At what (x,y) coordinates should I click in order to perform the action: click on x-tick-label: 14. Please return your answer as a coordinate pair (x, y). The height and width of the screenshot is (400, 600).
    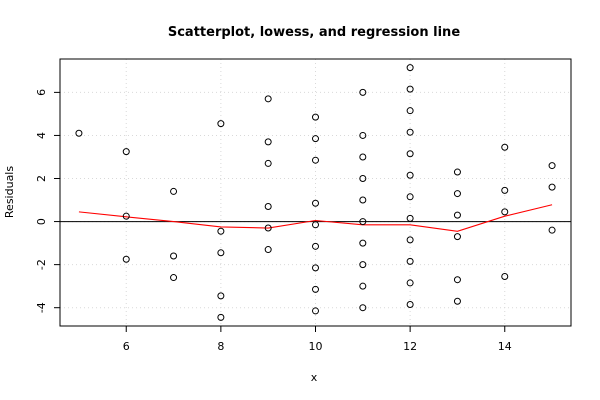
    Looking at the image, I should click on (505, 346).